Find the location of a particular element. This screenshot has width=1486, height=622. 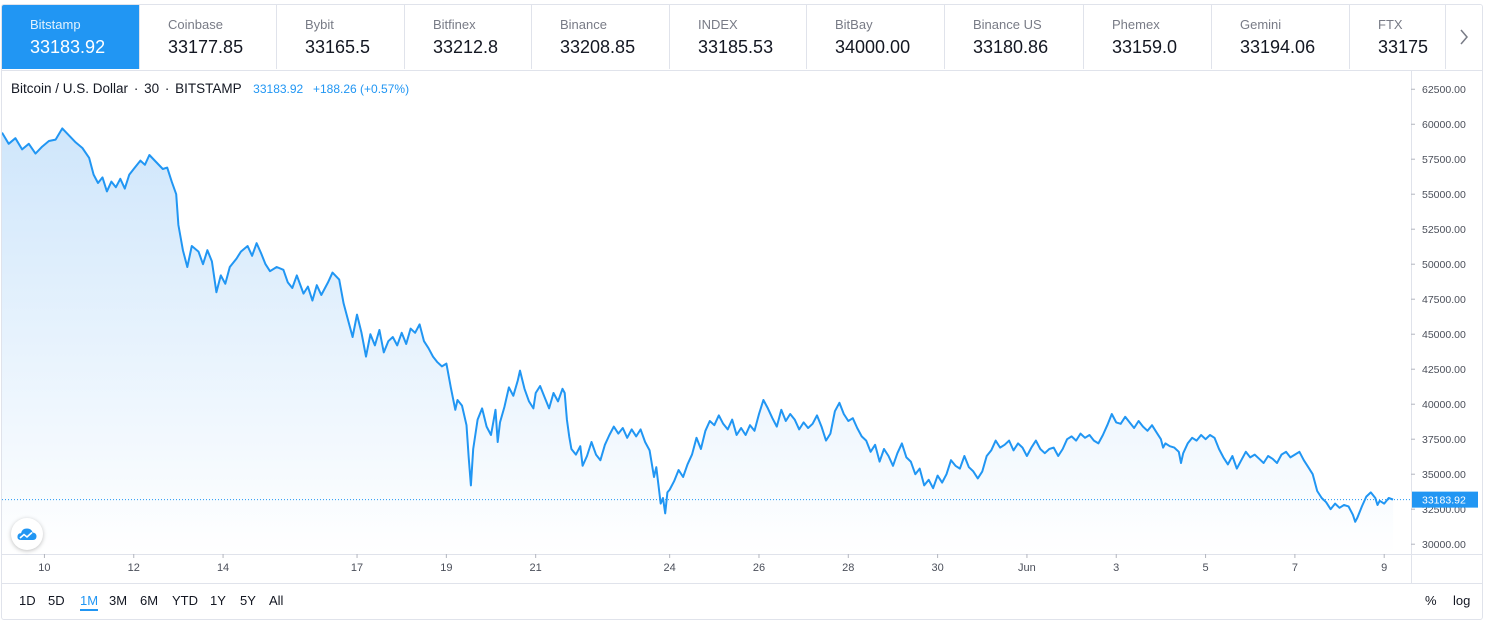

last-price-badge is located at coordinates (1445, 499).